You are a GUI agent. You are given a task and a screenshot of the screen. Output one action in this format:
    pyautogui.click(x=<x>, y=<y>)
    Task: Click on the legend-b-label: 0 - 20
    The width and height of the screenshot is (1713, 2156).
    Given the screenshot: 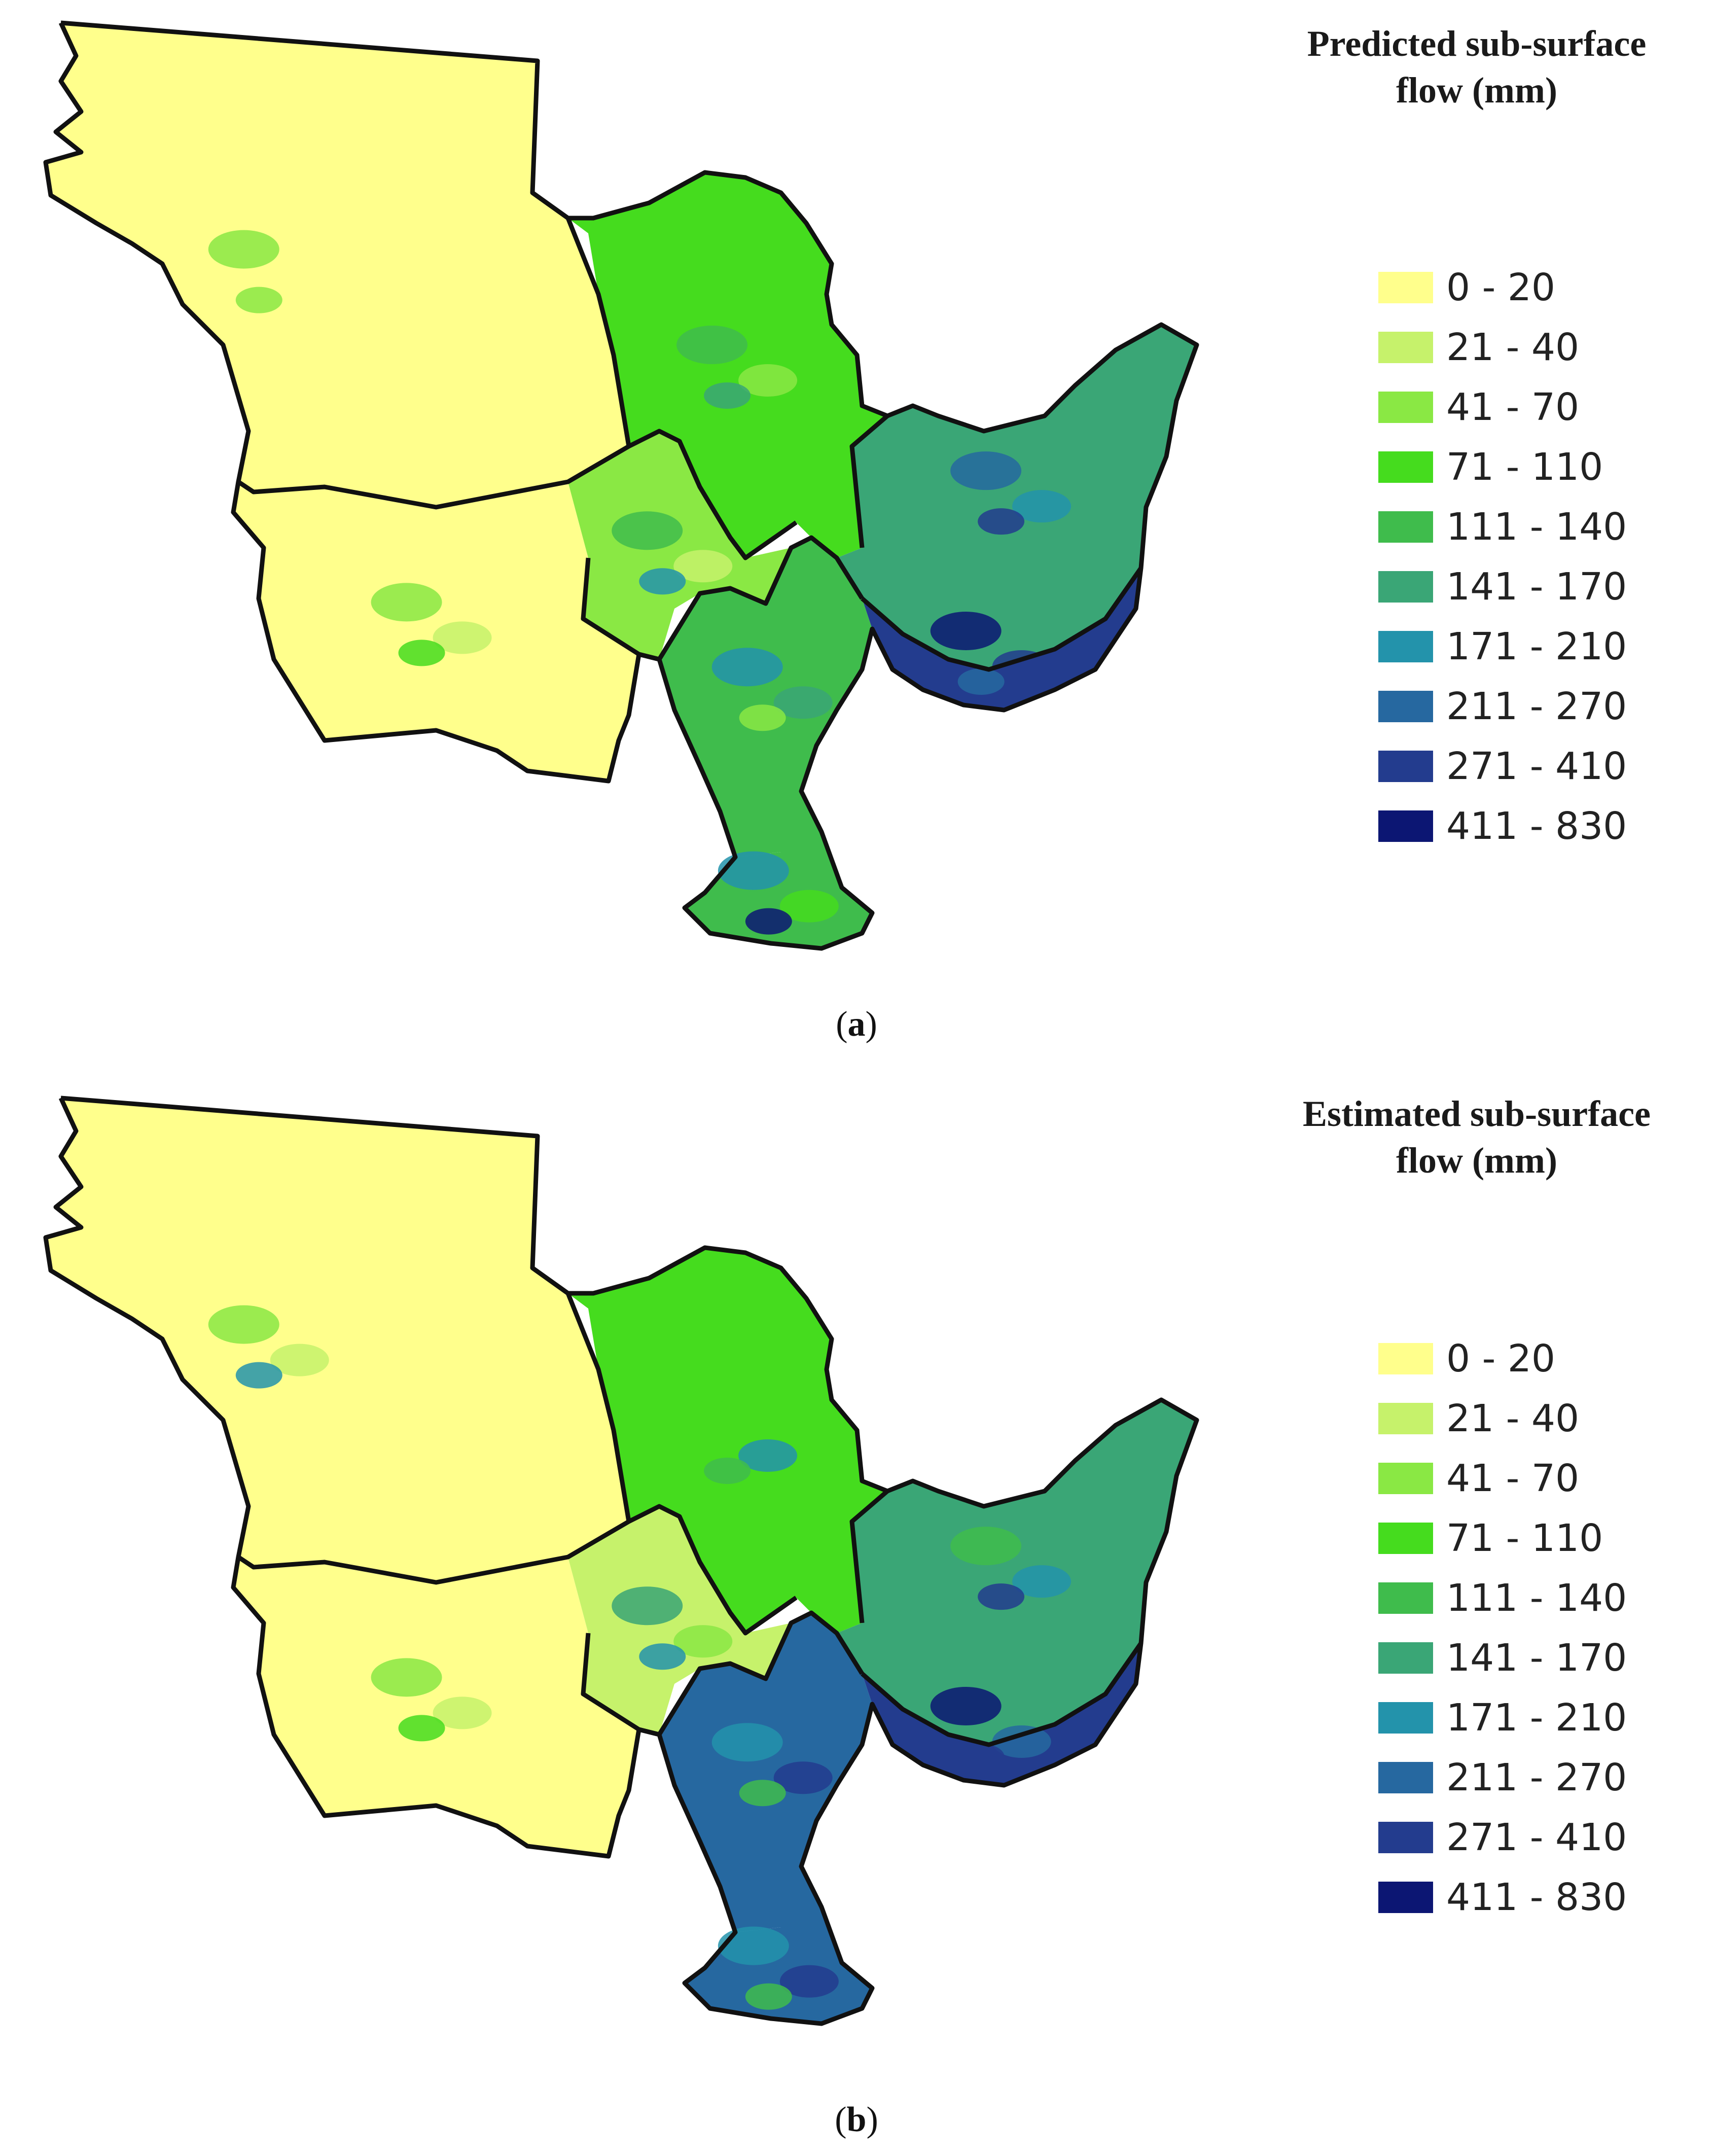 What is the action you would take?
    pyautogui.click(x=1500, y=1359)
    